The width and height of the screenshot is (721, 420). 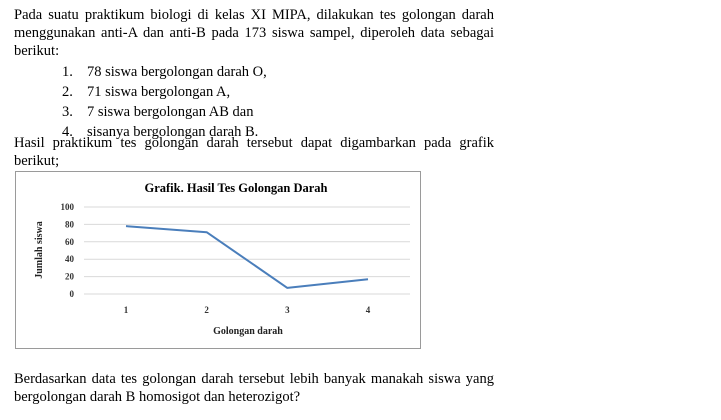 What do you see at coordinates (70, 277) in the screenshot?
I see `y-tick-label: 20` at bounding box center [70, 277].